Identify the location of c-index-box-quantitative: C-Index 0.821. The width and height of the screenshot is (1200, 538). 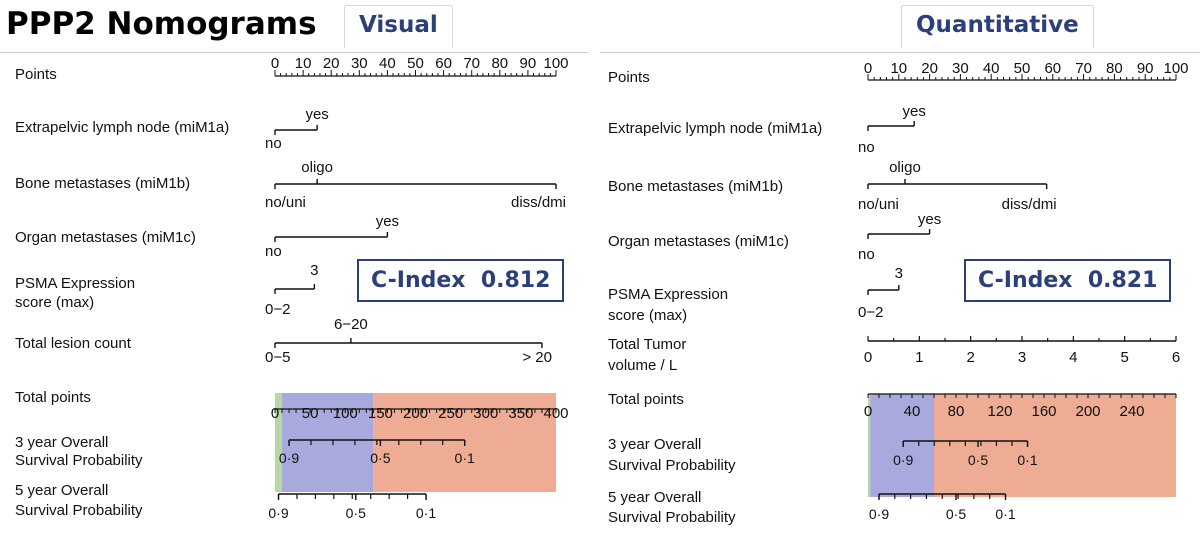
(1068, 280).